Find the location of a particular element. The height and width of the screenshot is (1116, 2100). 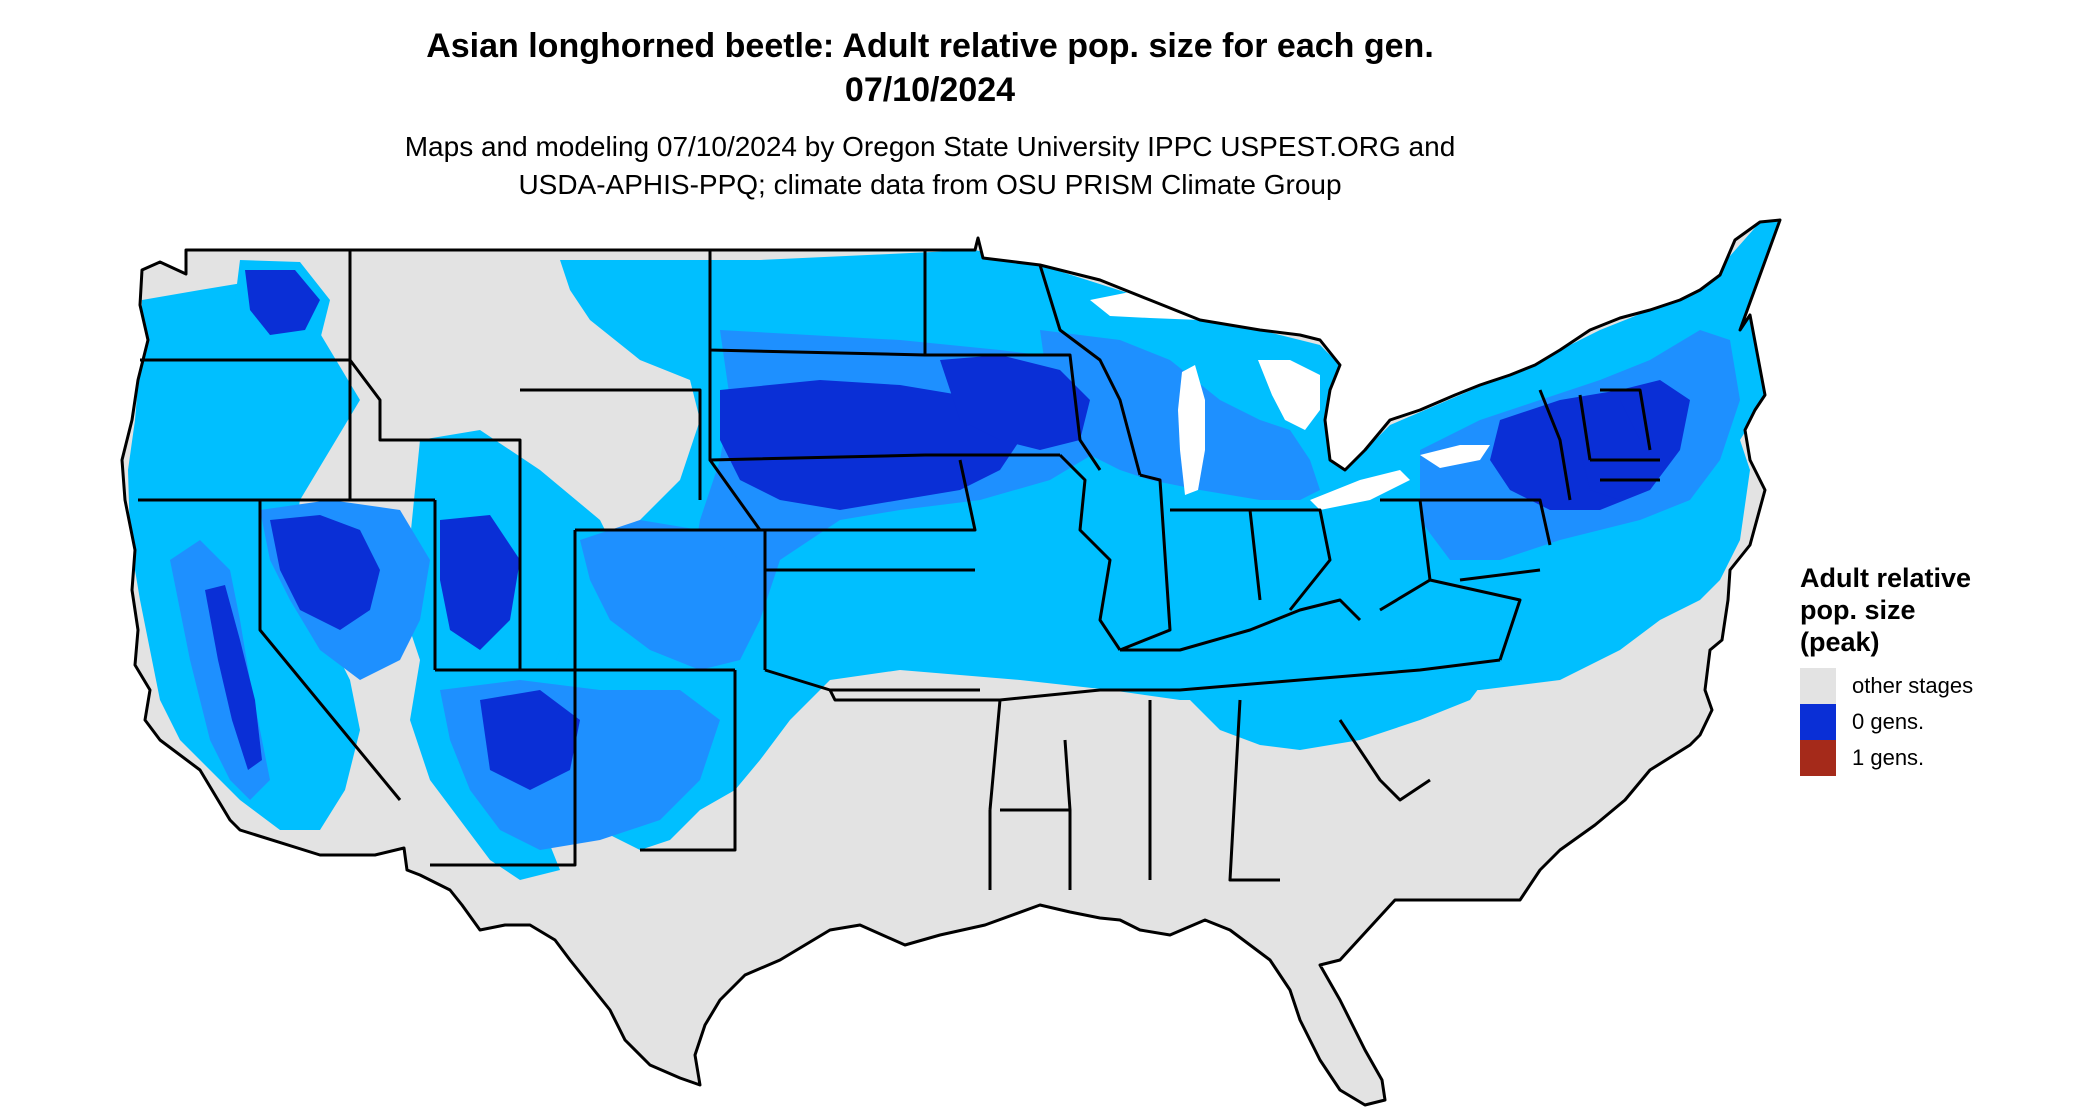

zone-zero-gens-arizona is located at coordinates (530, 740).